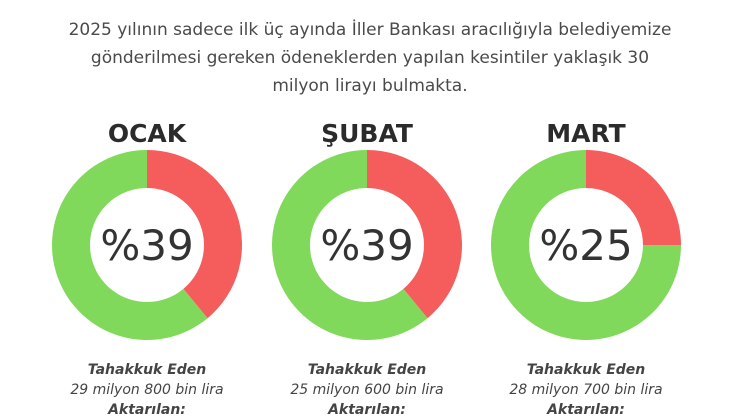 The height and width of the screenshot is (417, 740). I want to click on chart-title: ŞUBAT, so click(367, 133).